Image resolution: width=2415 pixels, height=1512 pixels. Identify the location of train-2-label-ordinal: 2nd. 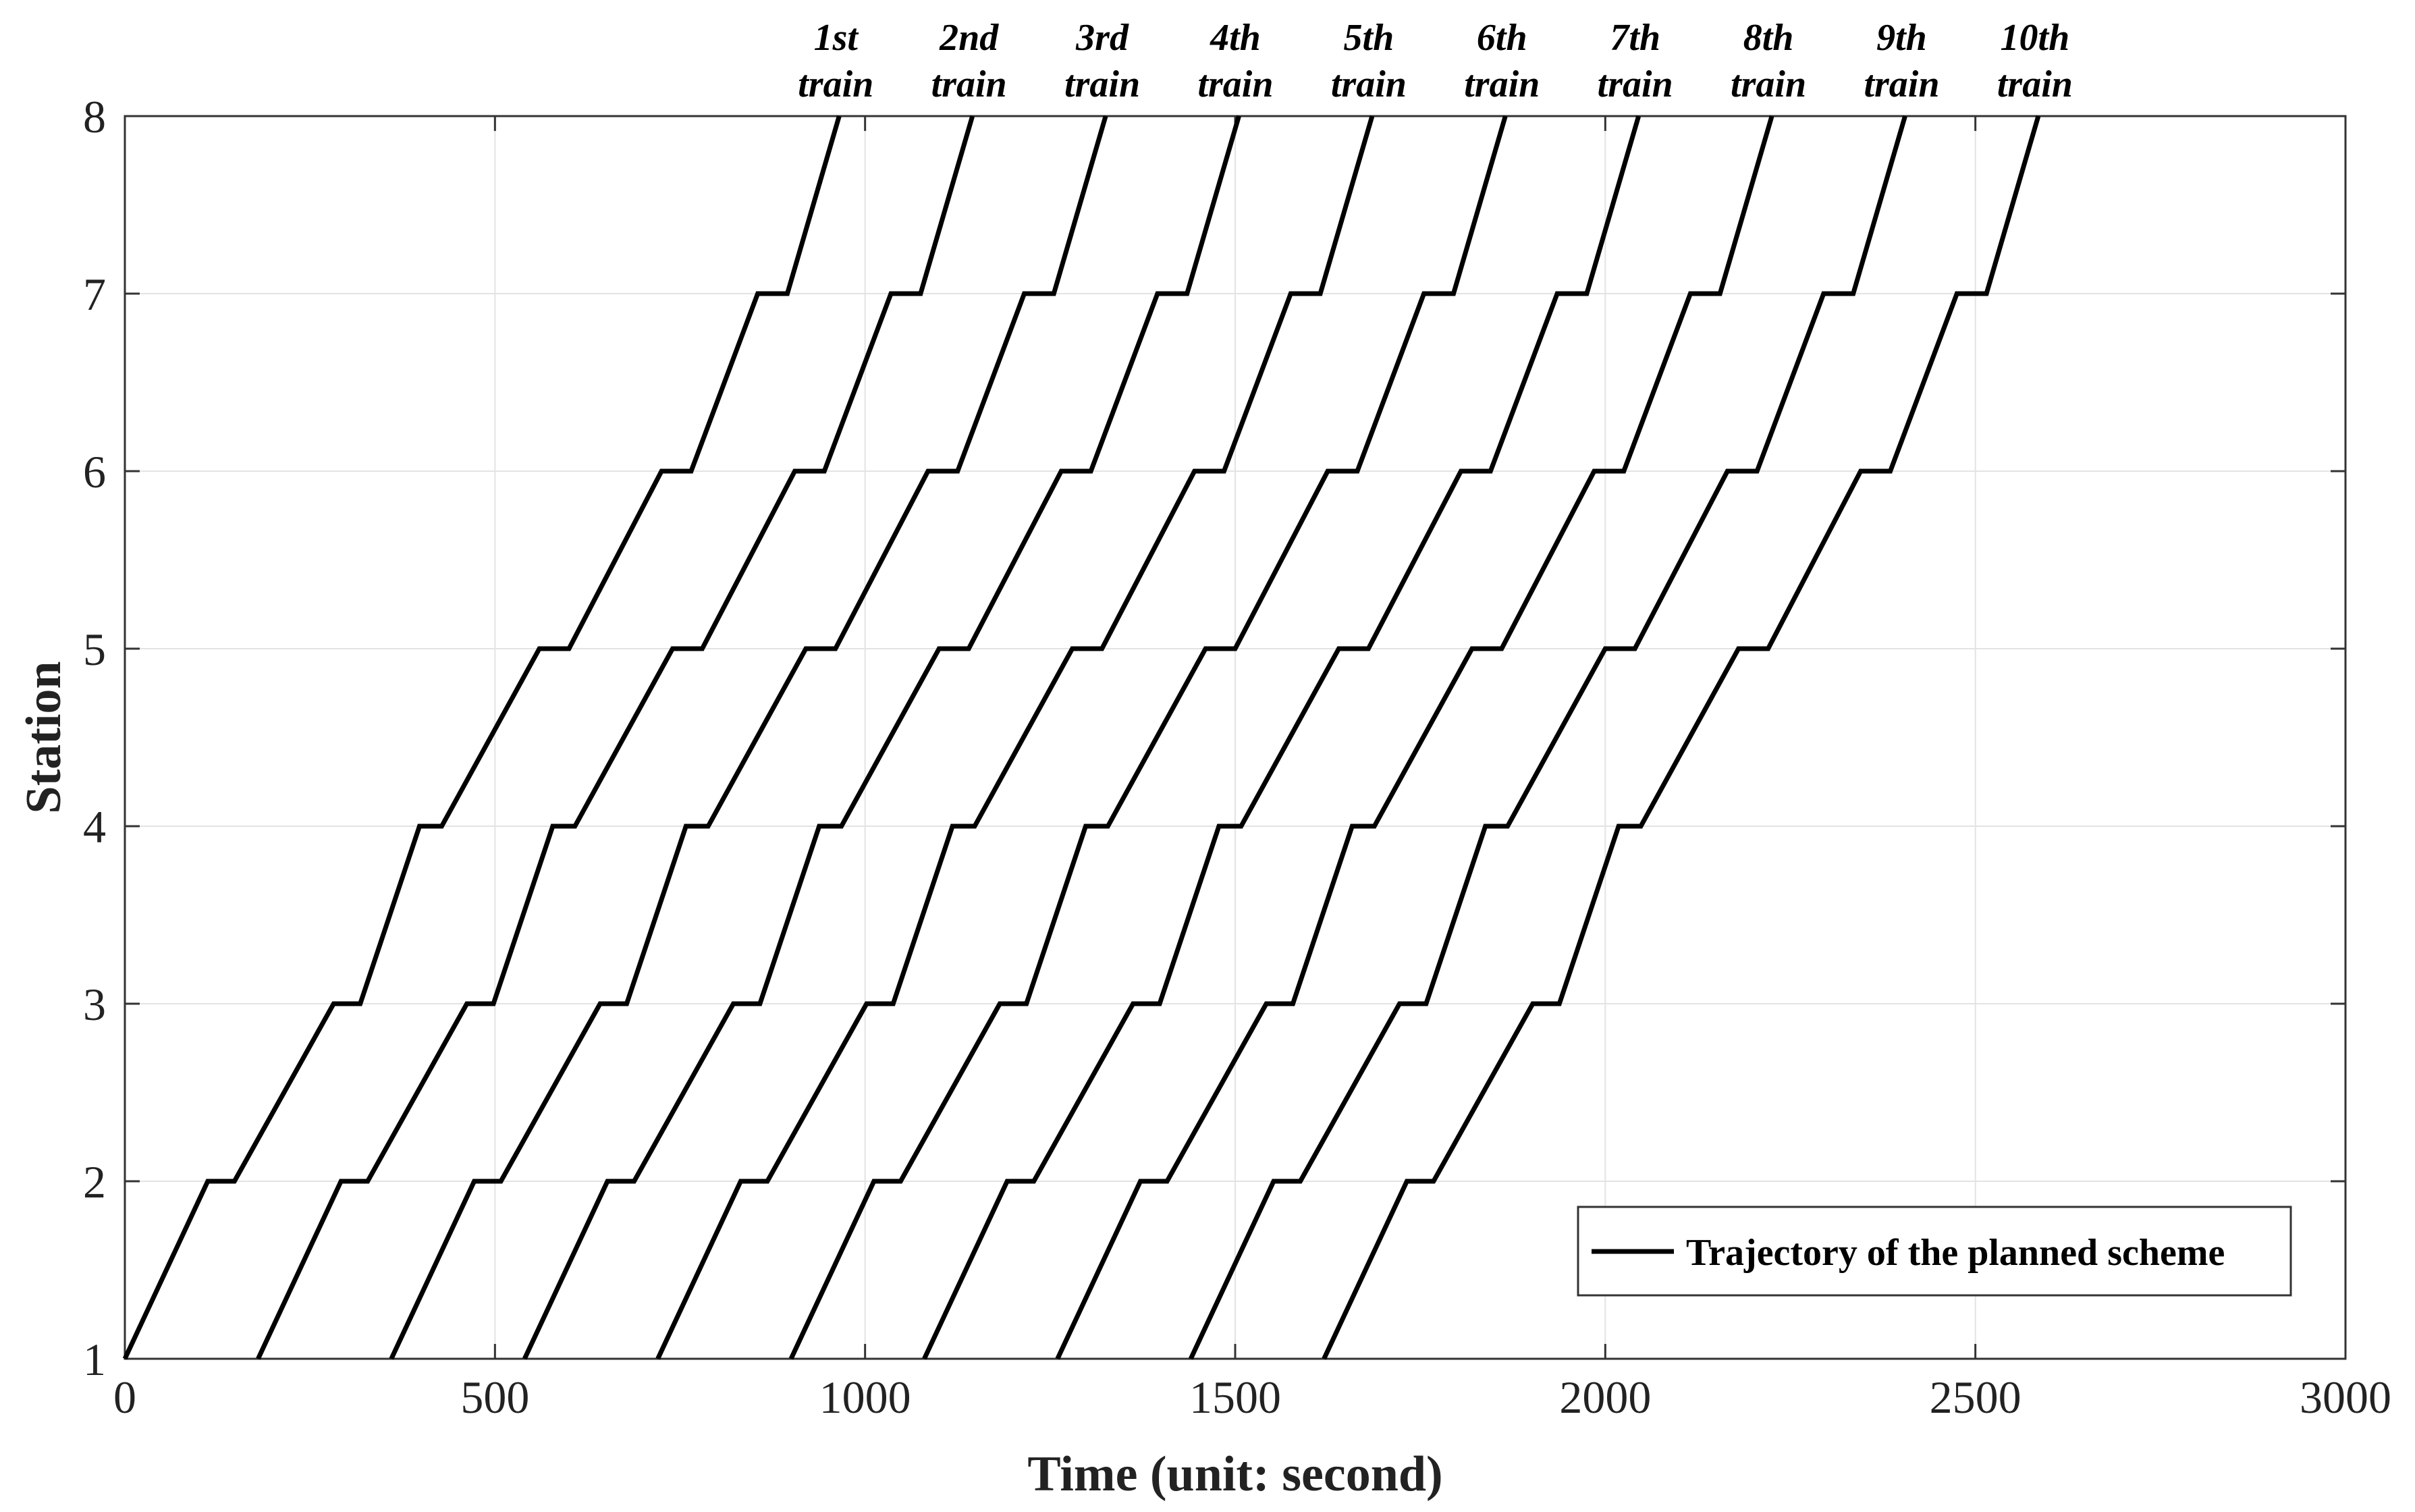
(969, 38).